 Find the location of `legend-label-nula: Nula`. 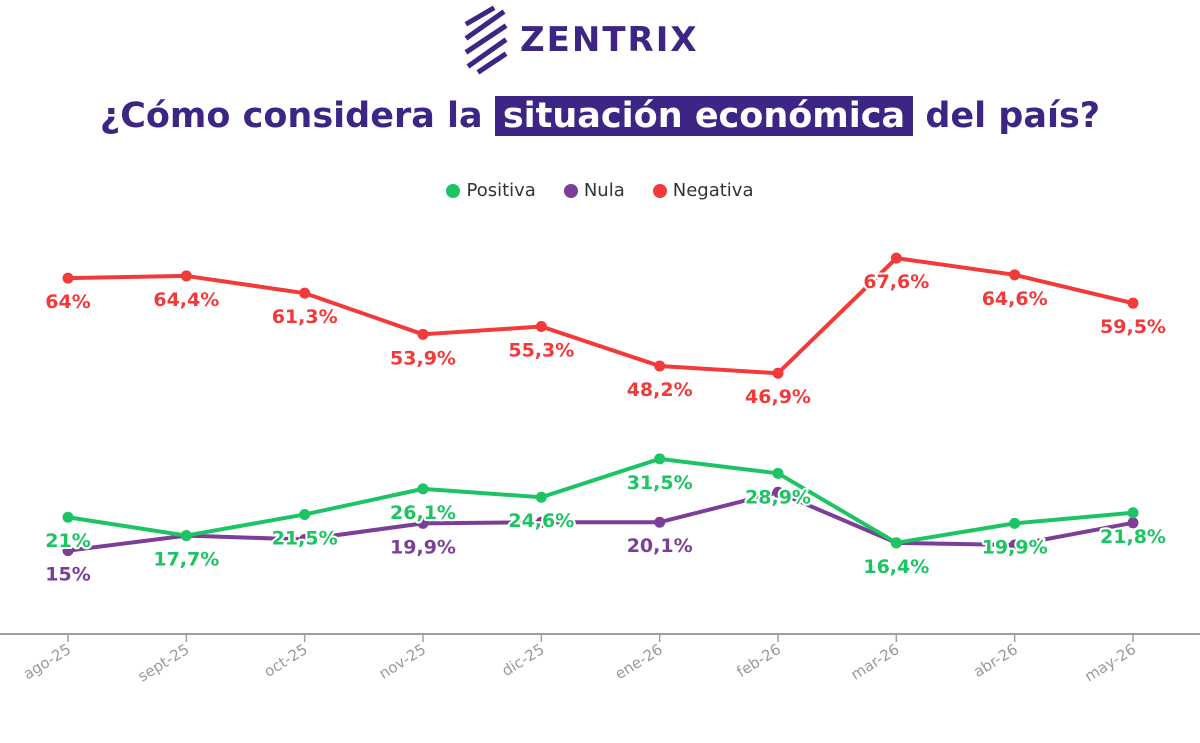

legend-label-nula: Nula is located at coordinates (604, 190).